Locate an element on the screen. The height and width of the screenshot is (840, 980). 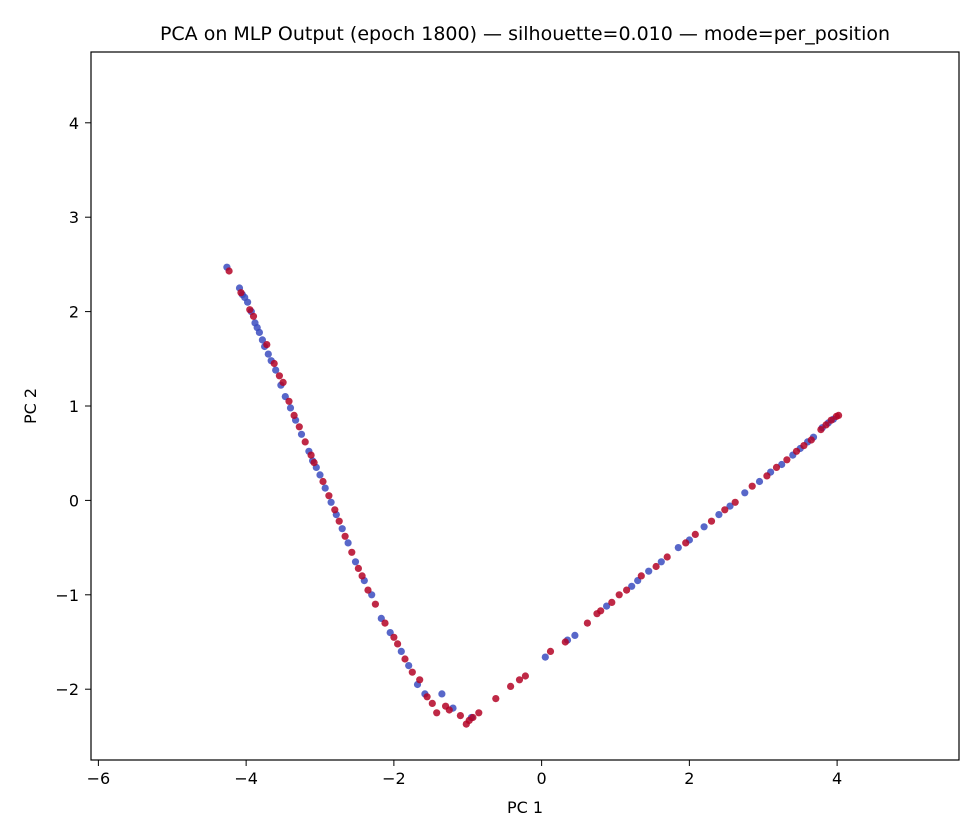
x-axis-label: PC 1 is located at coordinates (525, 807).